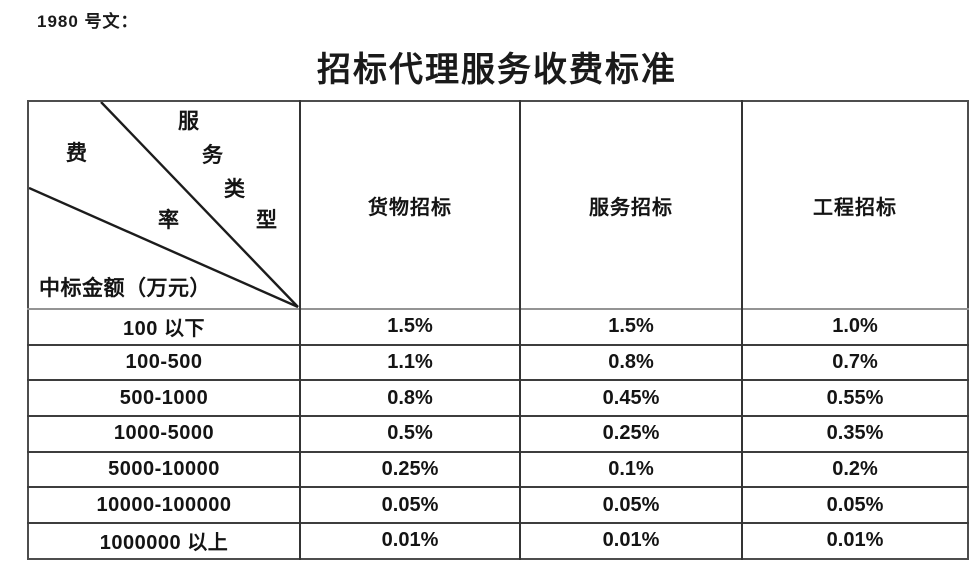  Describe the element at coordinates (234, 189) in the screenshot. I see `service-type-char-3: 类` at that location.